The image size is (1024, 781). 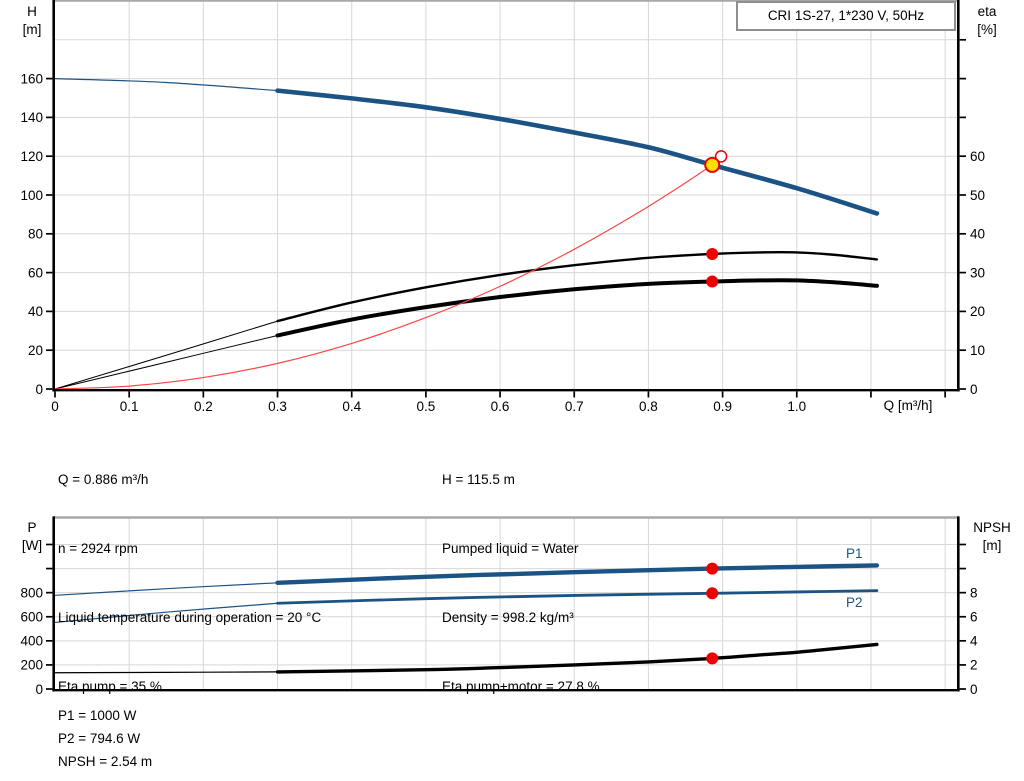 What do you see at coordinates (466, 334) in the screenshot?
I see `eta-pump-motor-curve` at bounding box center [466, 334].